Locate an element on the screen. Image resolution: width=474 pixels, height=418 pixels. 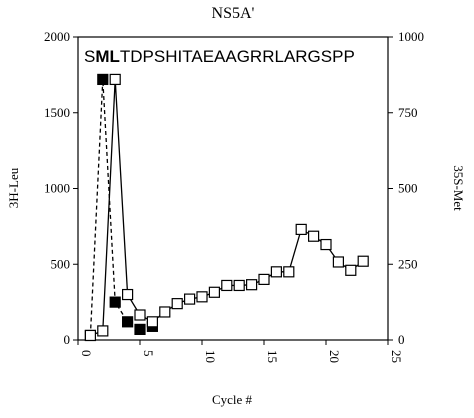
x-tick-label: 15 is located at coordinates (272, 356).